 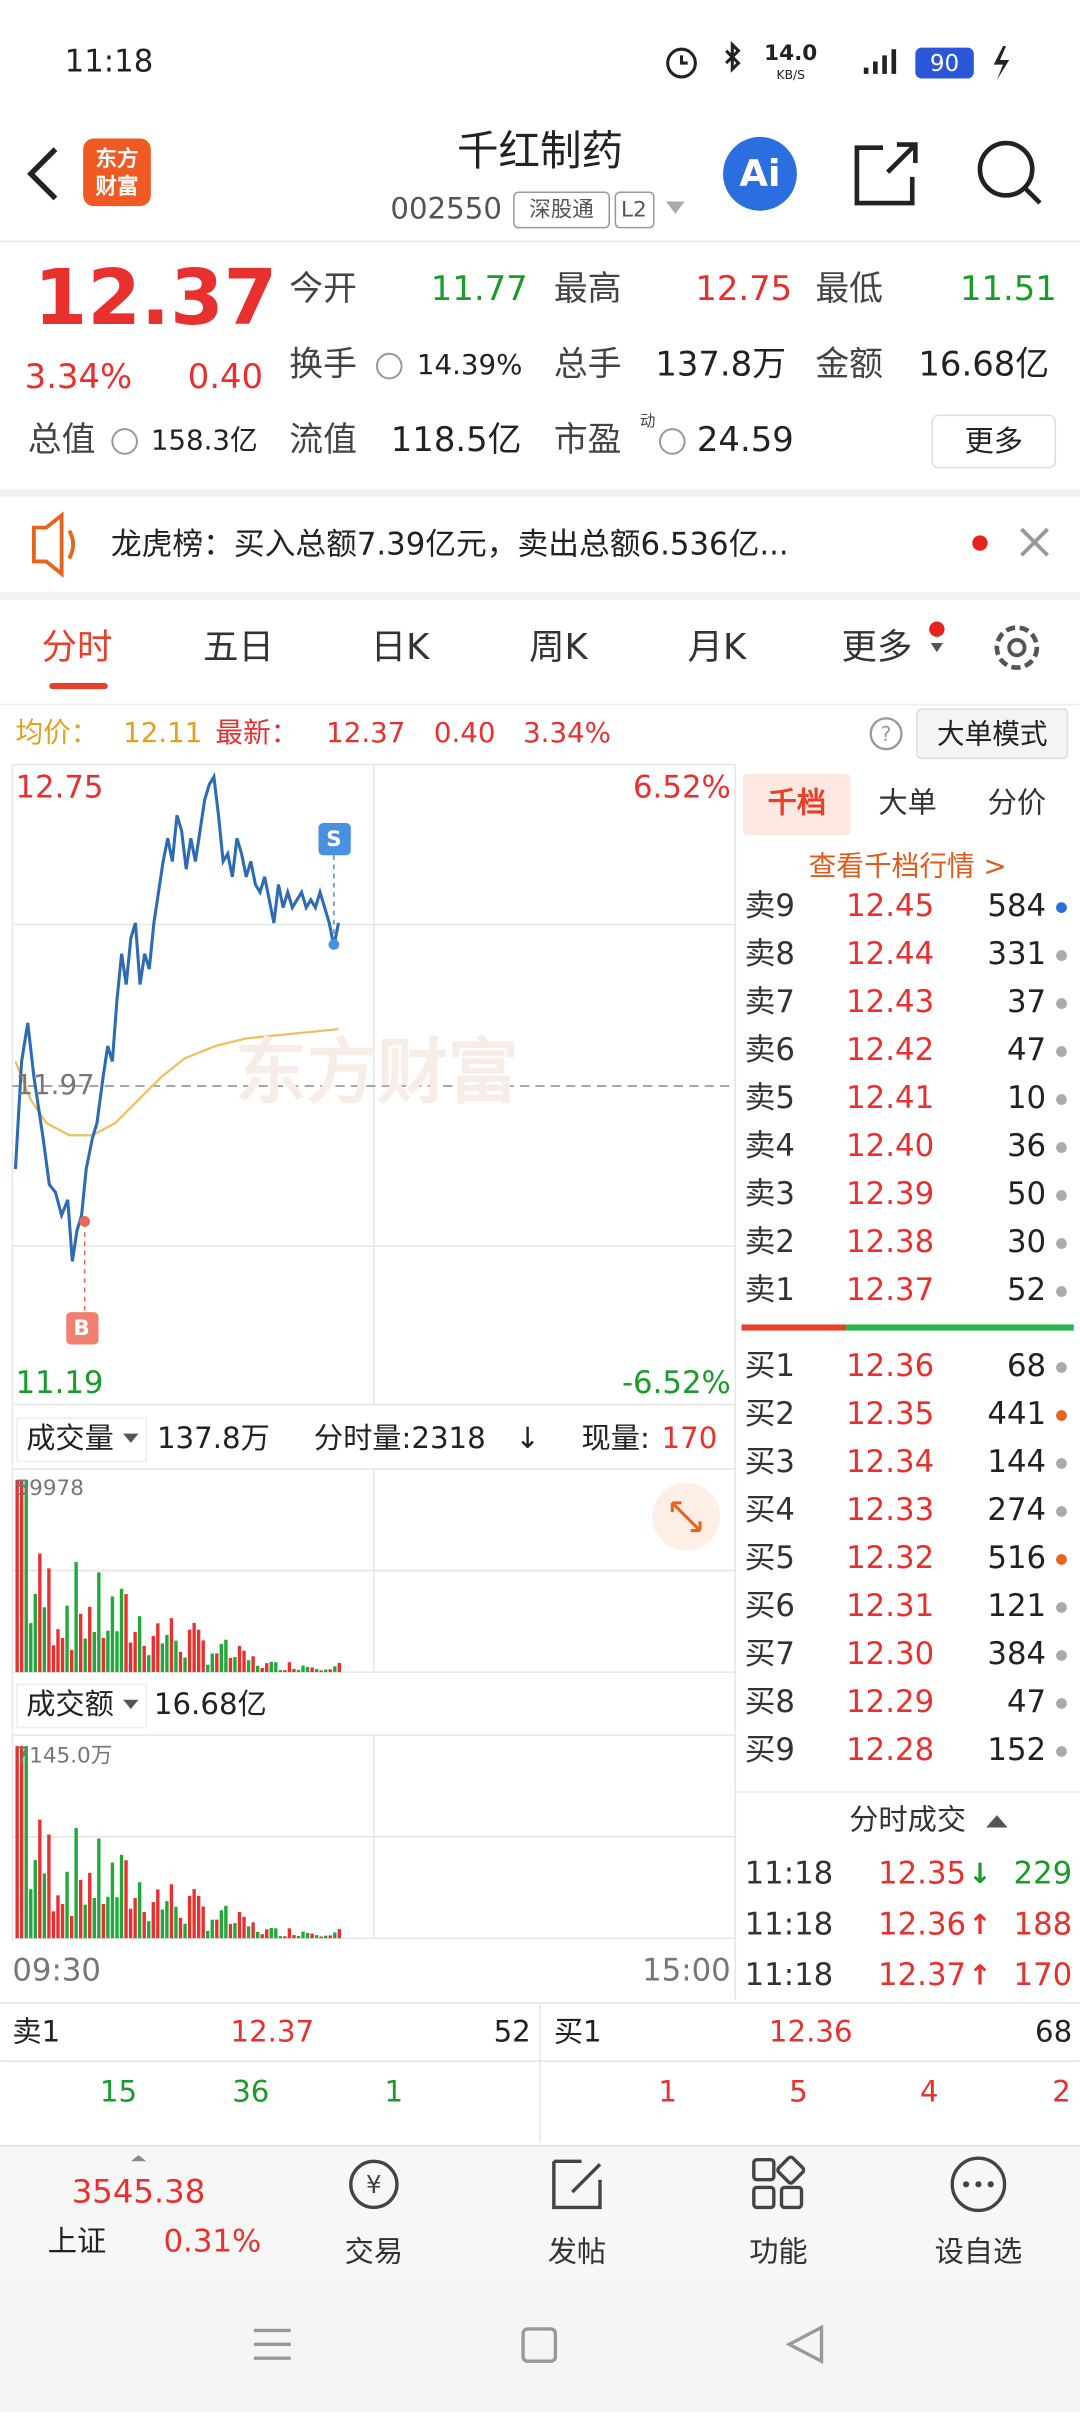 I want to click on prev-close: 11.97, so click(x=54, y=1084).